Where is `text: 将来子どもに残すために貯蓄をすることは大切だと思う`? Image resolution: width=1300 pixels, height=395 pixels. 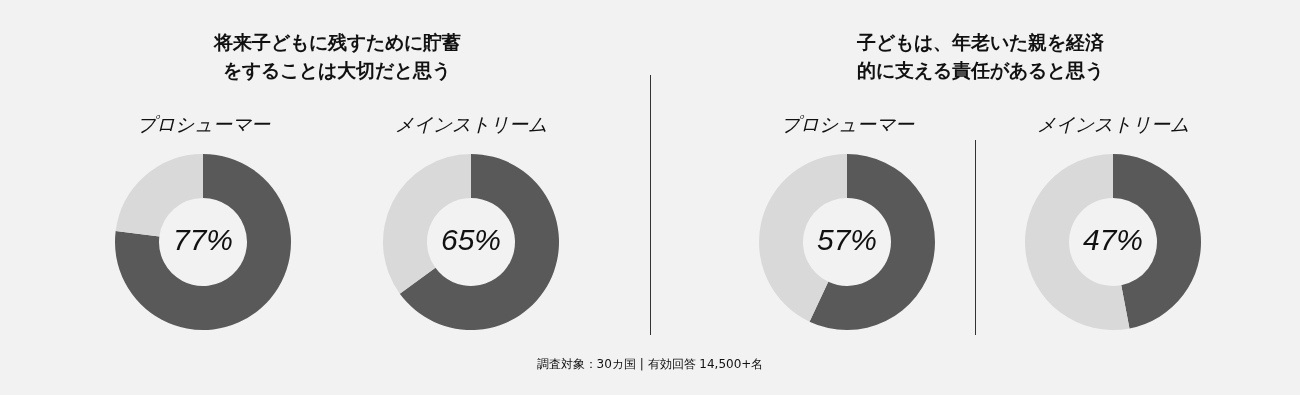 text: 将来子どもに残すために貯蓄をすることは大切だと思う is located at coordinates (337, 56).